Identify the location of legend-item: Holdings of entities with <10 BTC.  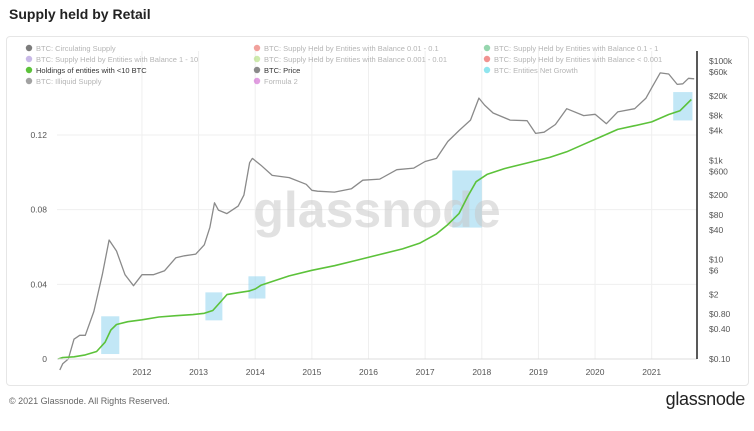
(91, 70).